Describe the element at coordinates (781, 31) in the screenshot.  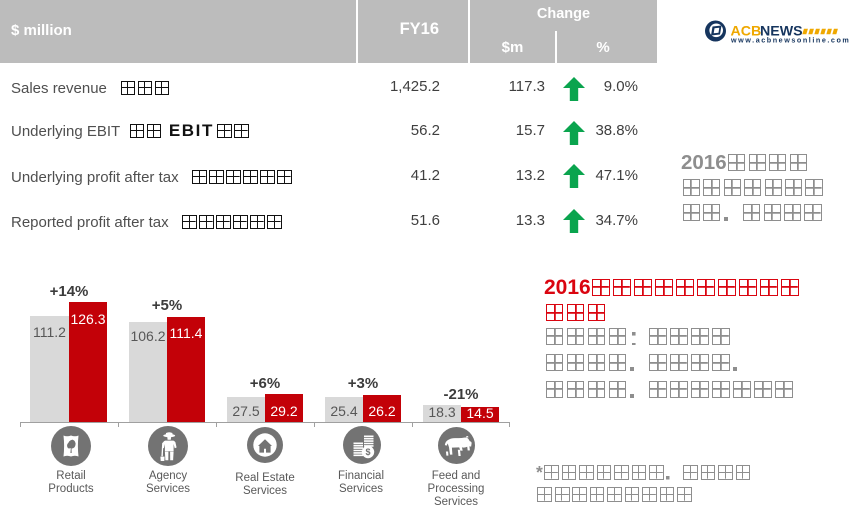
I see `svg-text: NEWS` at that location.